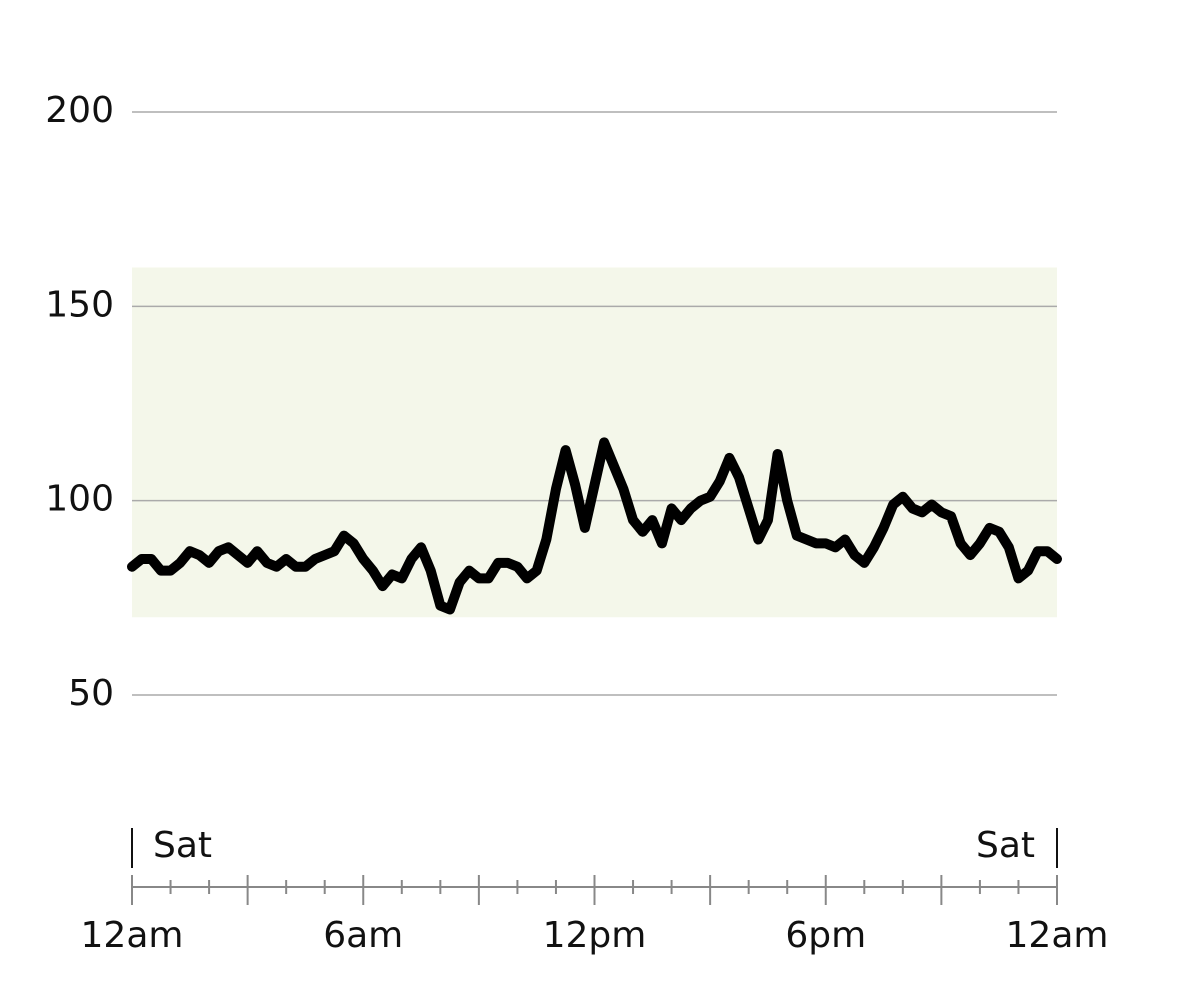 Image resolution: width=1178 pixels, height=1006 pixels. I want to click on glucose-line, so click(594, 526).